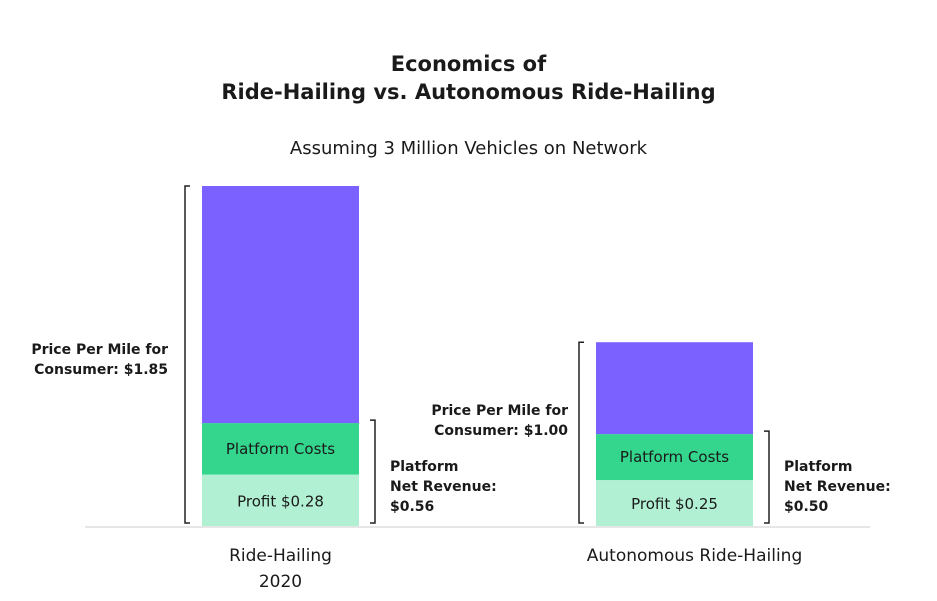  What do you see at coordinates (468, 92) in the screenshot?
I see `title-line-2: Ride-Hailing vs. Autonomous Ride-Hailing` at bounding box center [468, 92].